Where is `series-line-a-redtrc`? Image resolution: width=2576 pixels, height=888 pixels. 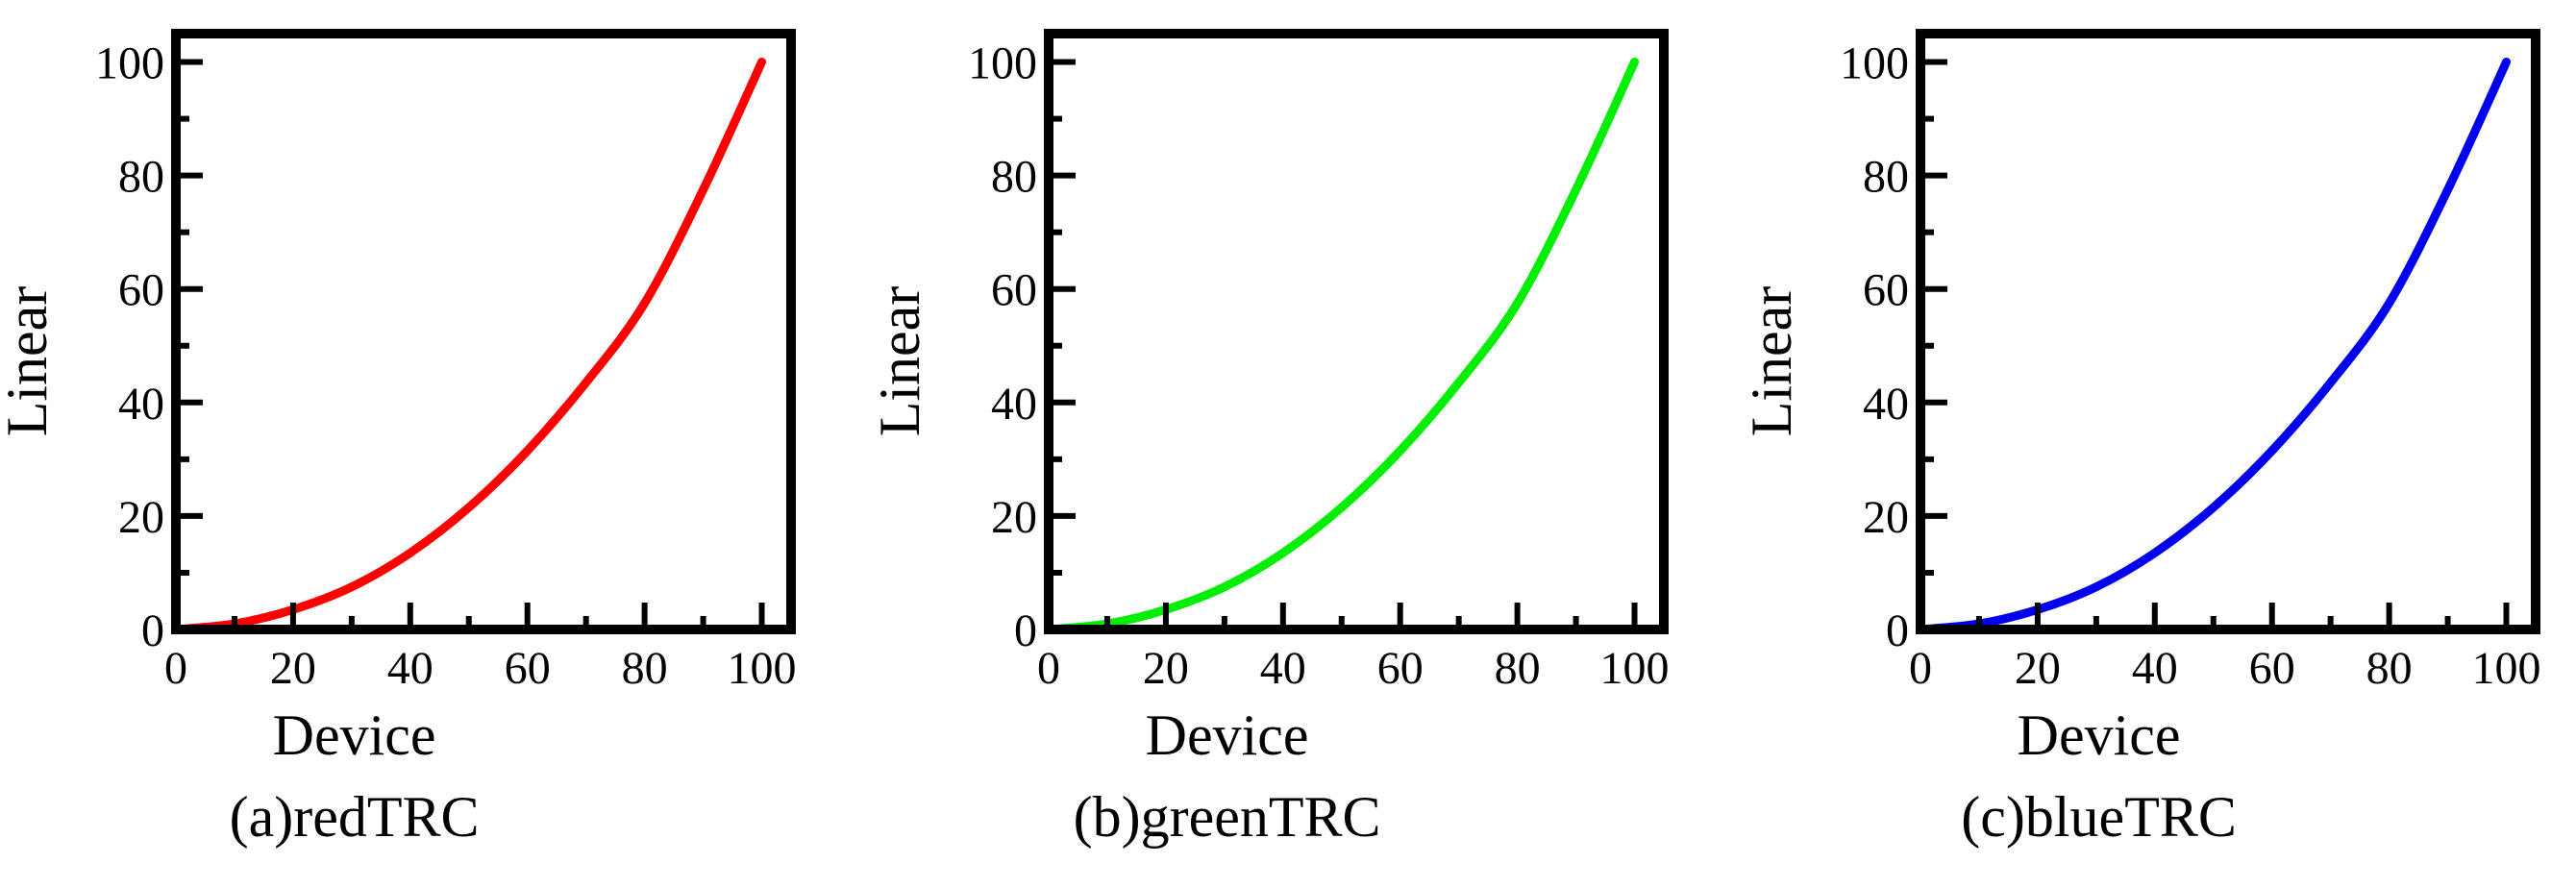
series-line-a-redtrc is located at coordinates (468, 346).